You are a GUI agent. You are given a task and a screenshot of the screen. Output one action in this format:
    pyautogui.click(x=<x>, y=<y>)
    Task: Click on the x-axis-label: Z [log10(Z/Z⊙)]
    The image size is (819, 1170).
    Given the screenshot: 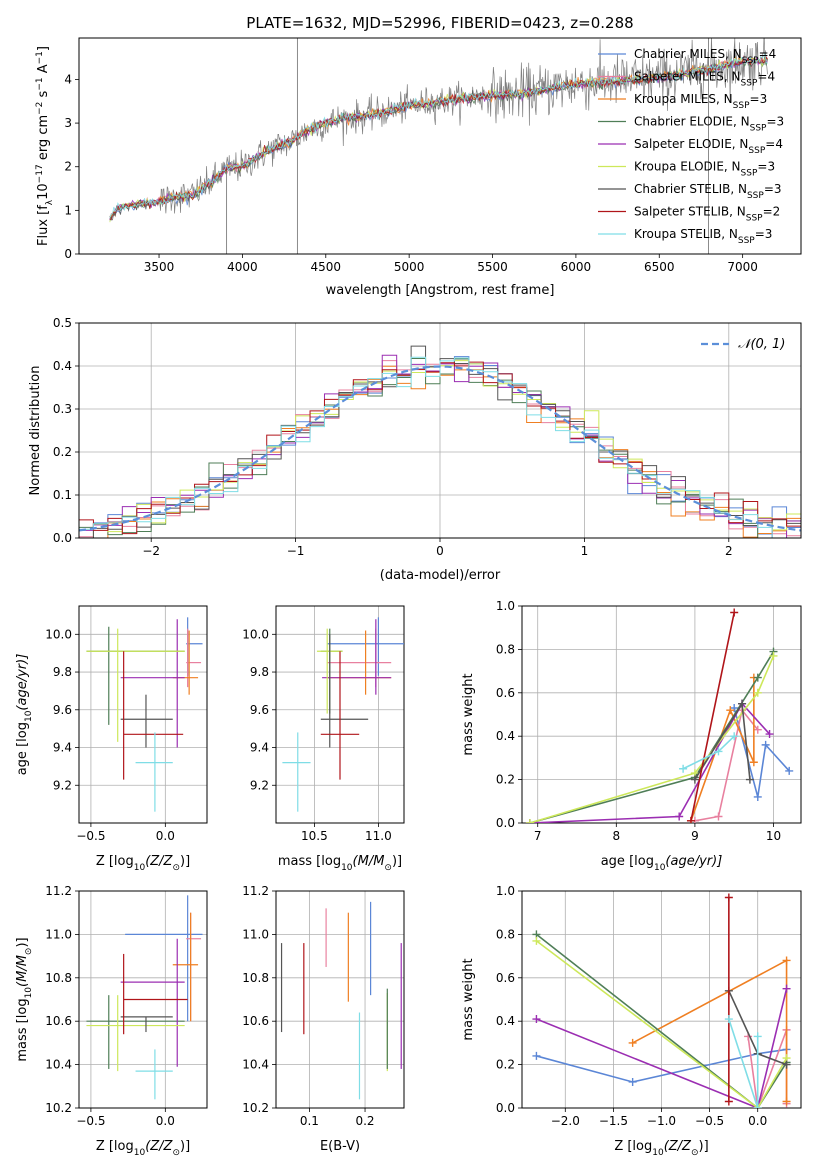 What is the action you would take?
    pyautogui.click(x=143, y=1148)
    